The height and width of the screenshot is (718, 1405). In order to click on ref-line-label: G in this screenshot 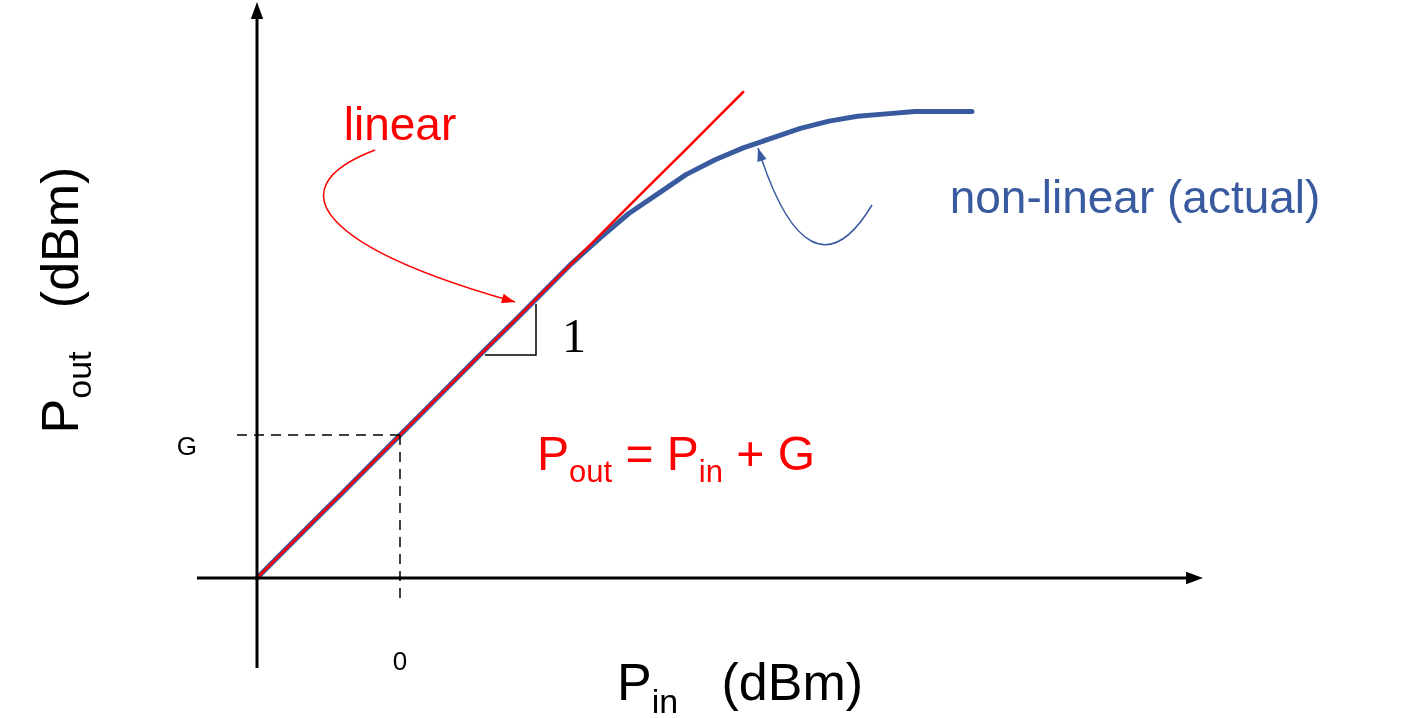, I will do `click(187, 446)`.